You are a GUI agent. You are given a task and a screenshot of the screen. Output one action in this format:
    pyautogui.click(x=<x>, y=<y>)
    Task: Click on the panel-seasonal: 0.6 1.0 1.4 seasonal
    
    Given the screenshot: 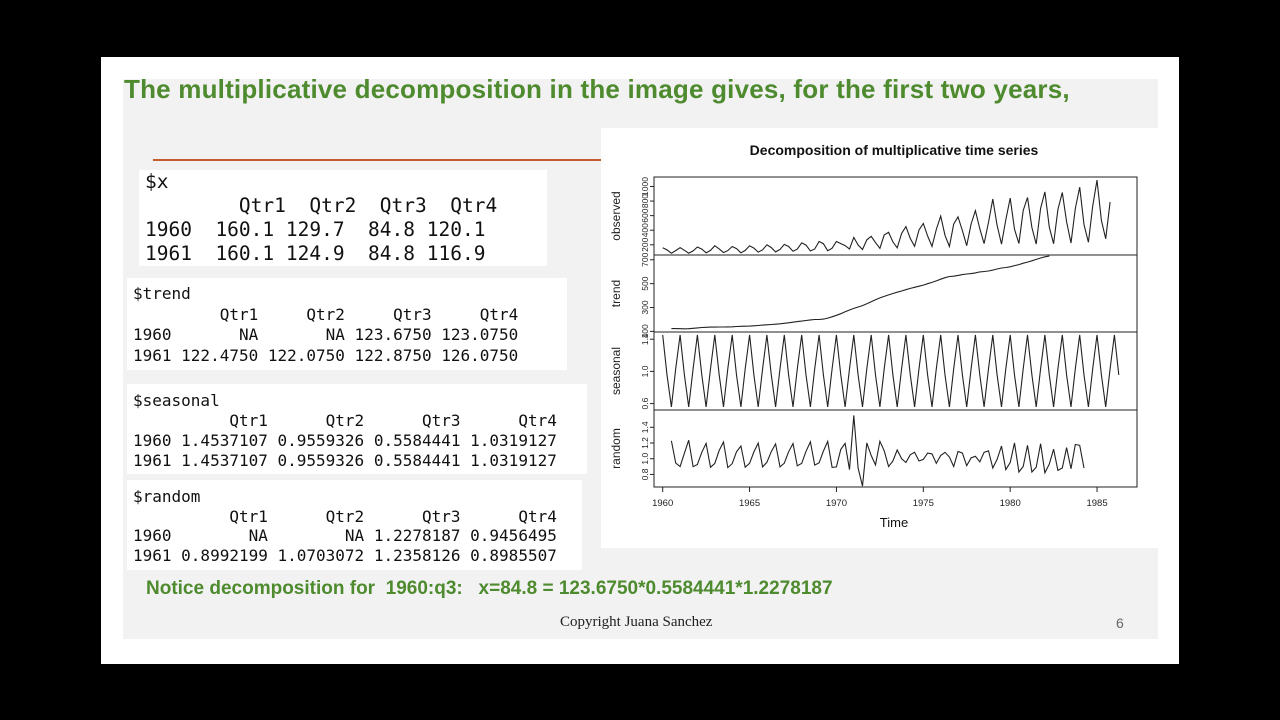 What is the action you would take?
    pyautogui.click(x=873, y=371)
    